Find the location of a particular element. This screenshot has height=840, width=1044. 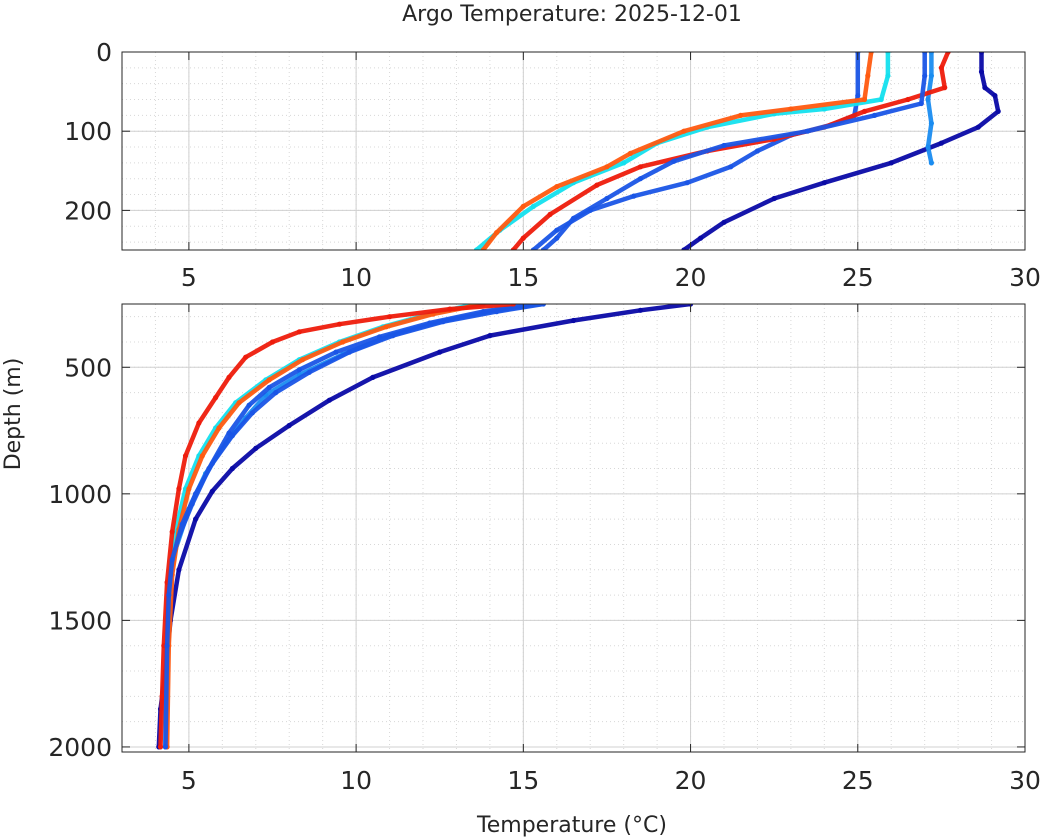

x-tick-label: 20 is located at coordinates (691, 780).